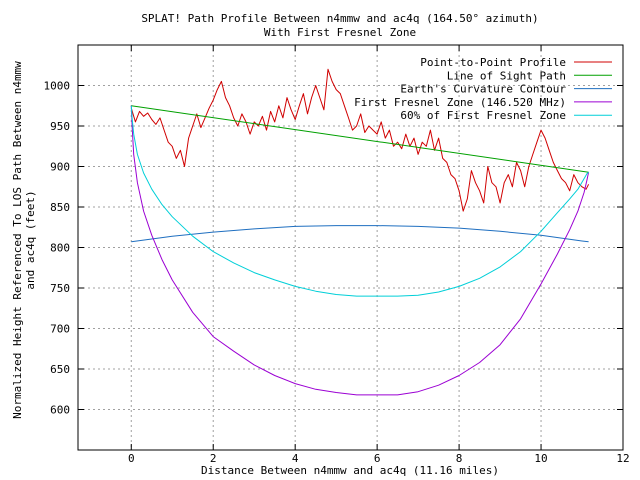 Image resolution: width=640 pixels, height=480 pixels. I want to click on y-tick-label: 650, so click(60, 369).